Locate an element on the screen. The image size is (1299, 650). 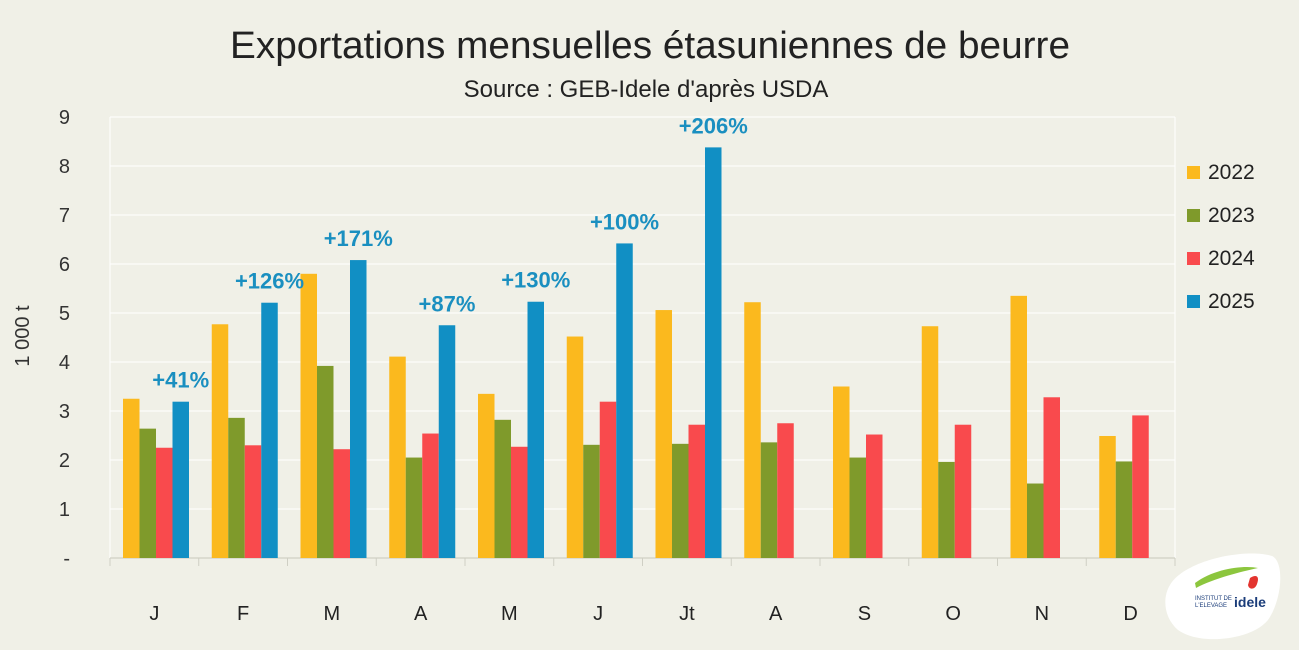
y-tick-label: 1 is located at coordinates (64, 510).